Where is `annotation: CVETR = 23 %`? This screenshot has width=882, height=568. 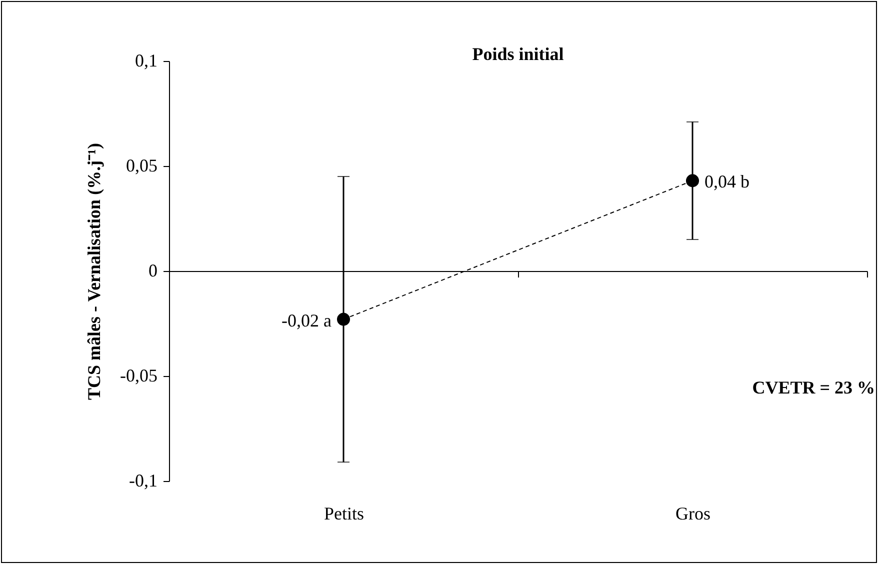
annotation: CVETR = 23 % is located at coordinates (813, 388).